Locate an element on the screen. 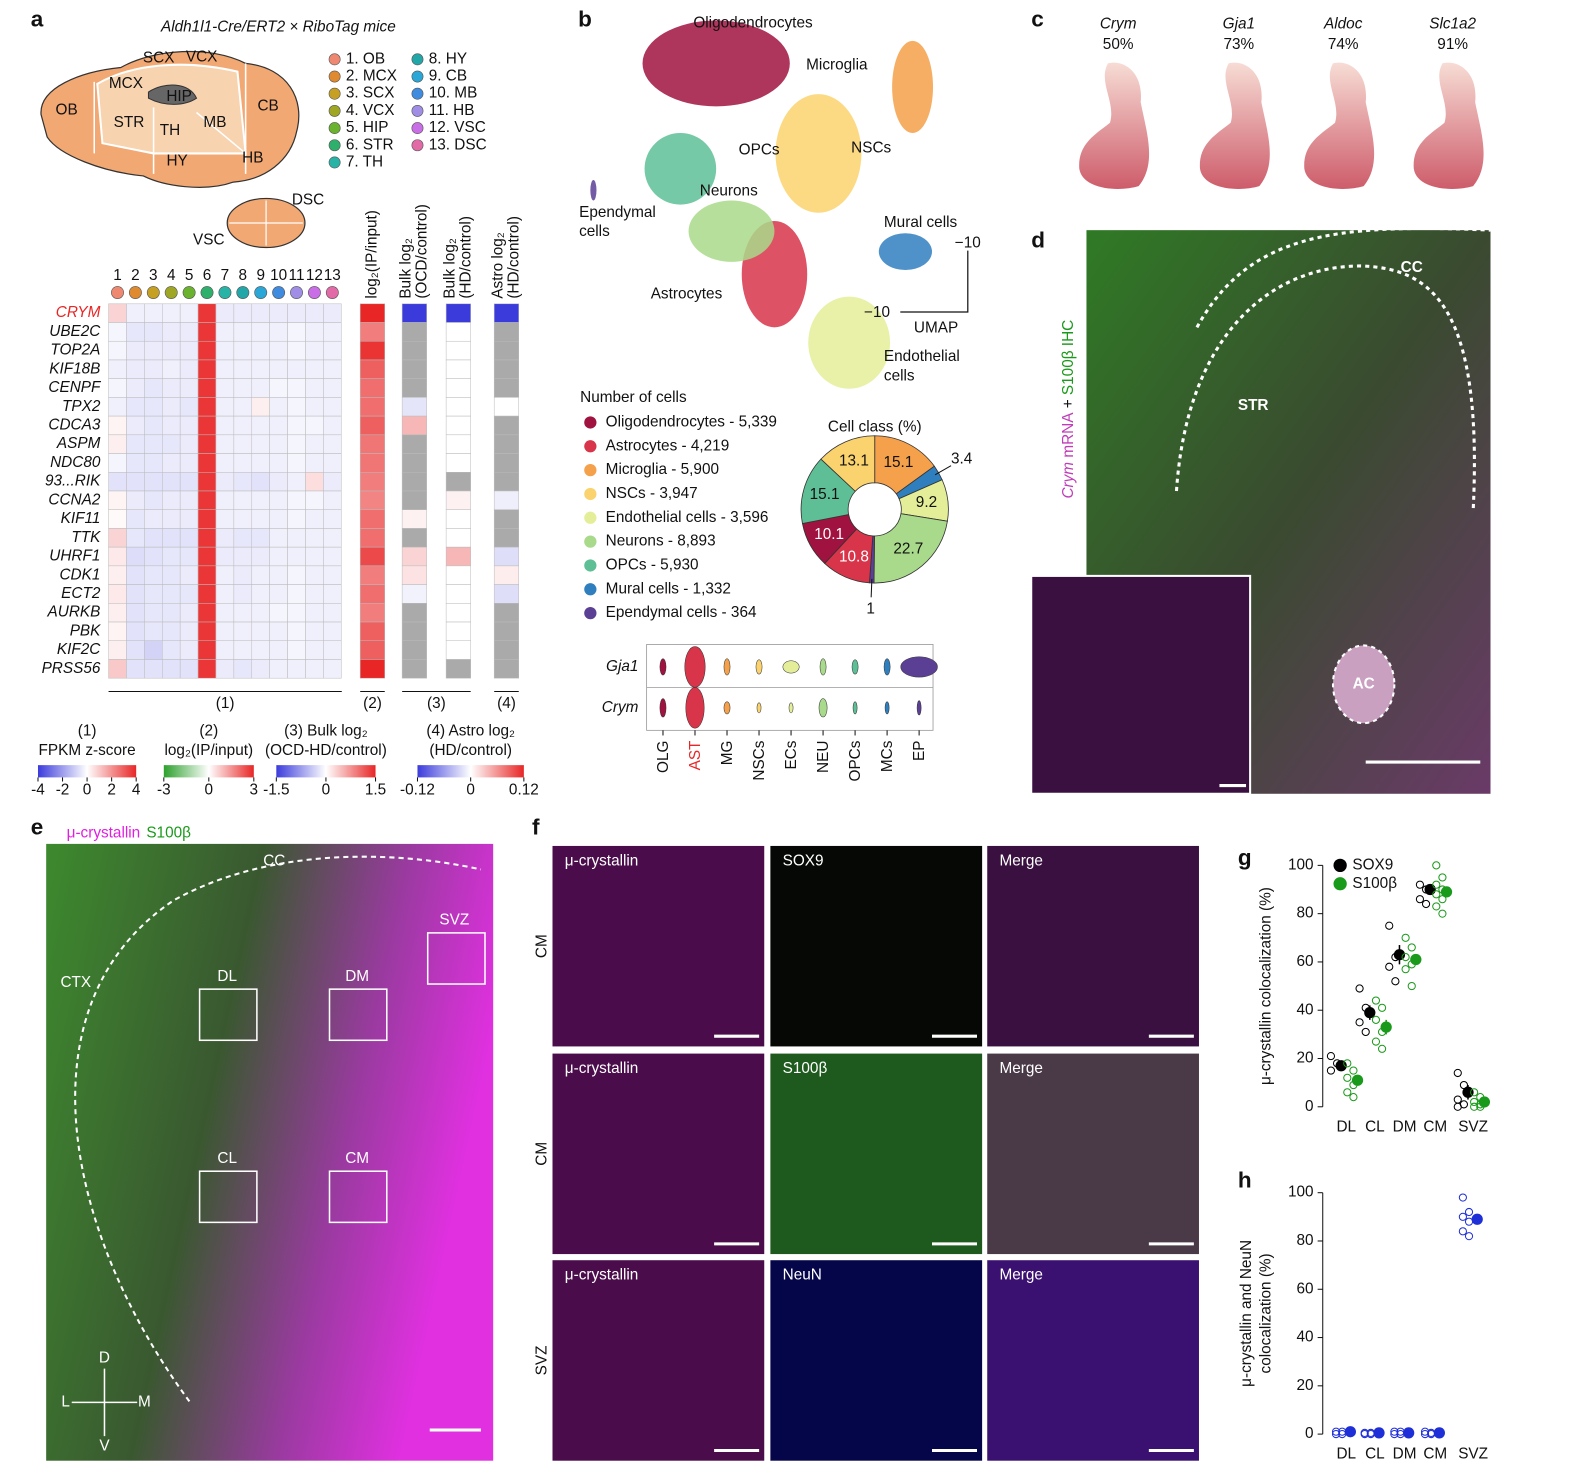  colorbar-tick-label: -3 is located at coordinates (164, 790).